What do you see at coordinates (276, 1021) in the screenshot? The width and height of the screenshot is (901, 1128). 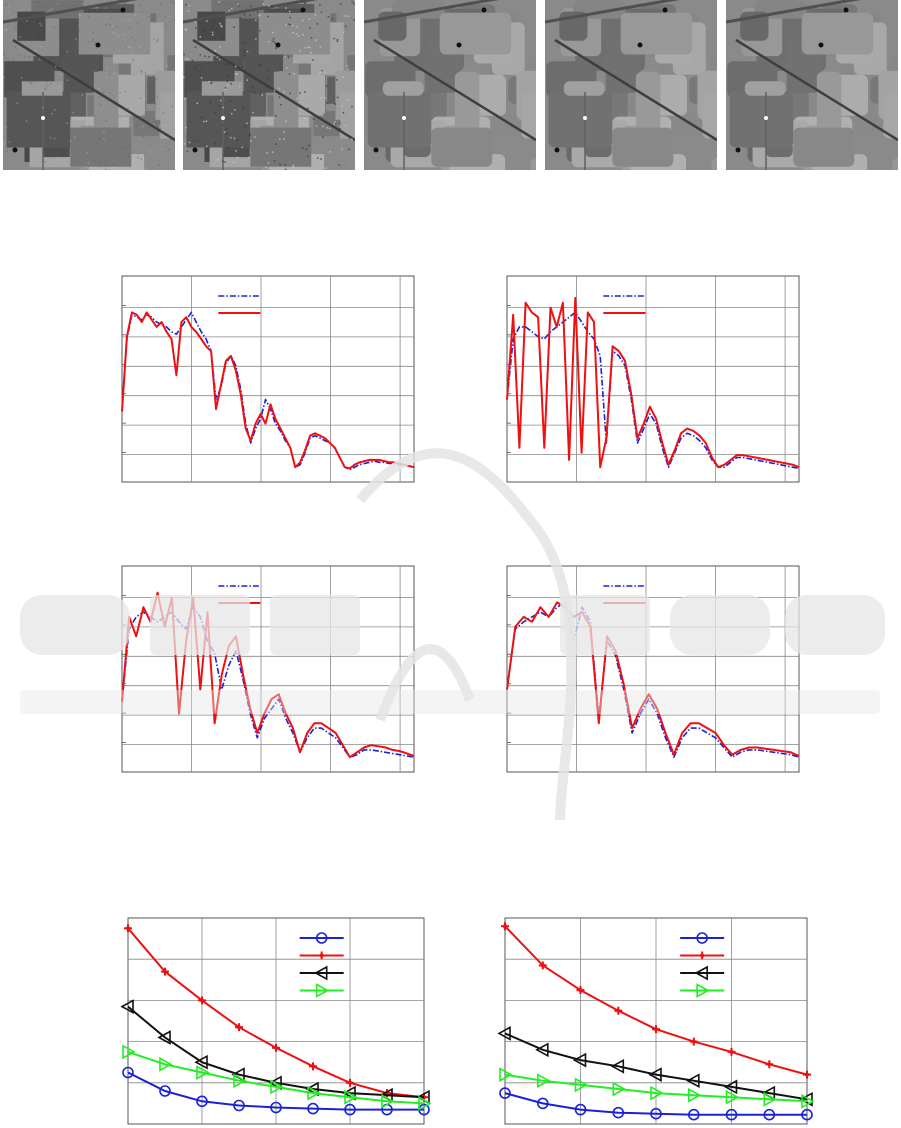 I see `error-plot-left` at bounding box center [276, 1021].